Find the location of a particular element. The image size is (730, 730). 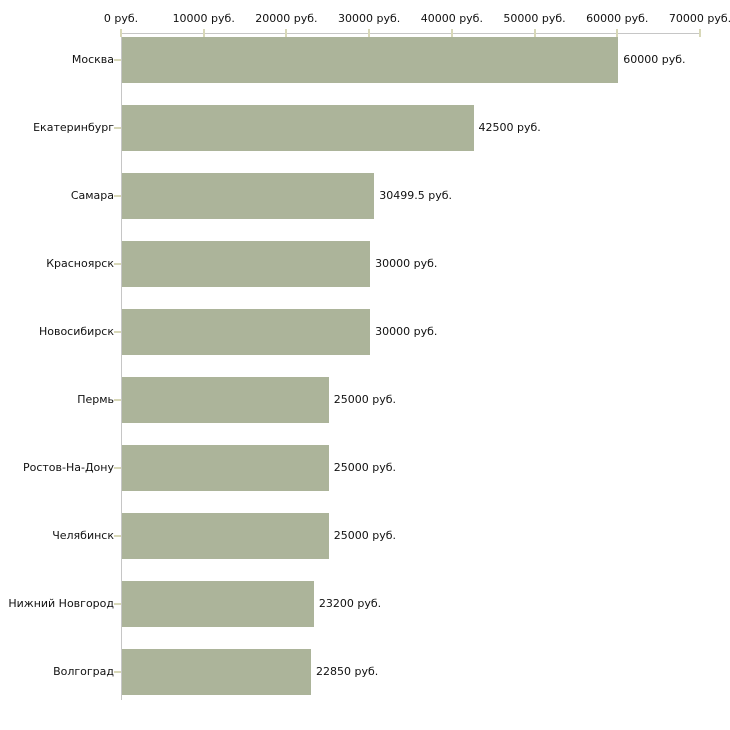

category-label: Красноярск is located at coordinates (80, 263).